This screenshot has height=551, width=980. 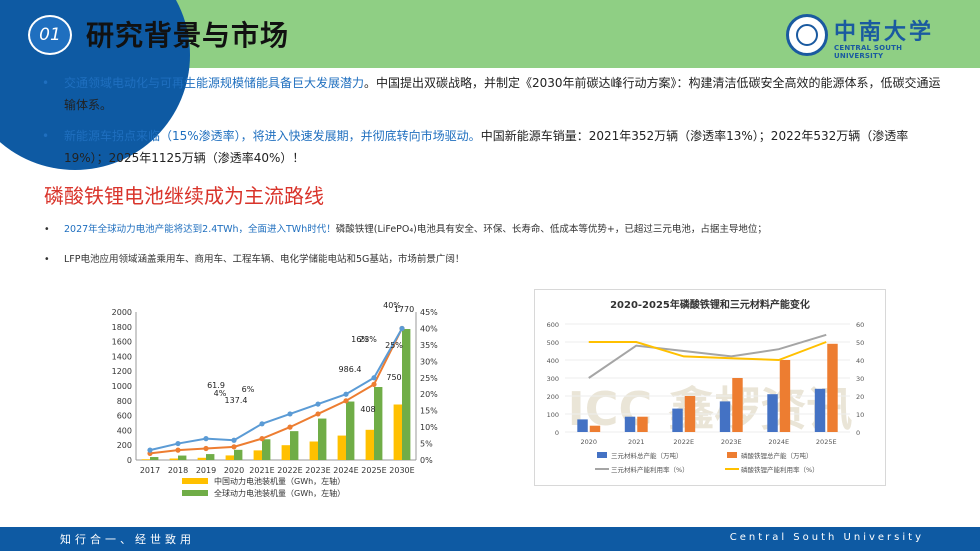 I want to click on page-title: 研究背景与市场, so click(x=188, y=35).